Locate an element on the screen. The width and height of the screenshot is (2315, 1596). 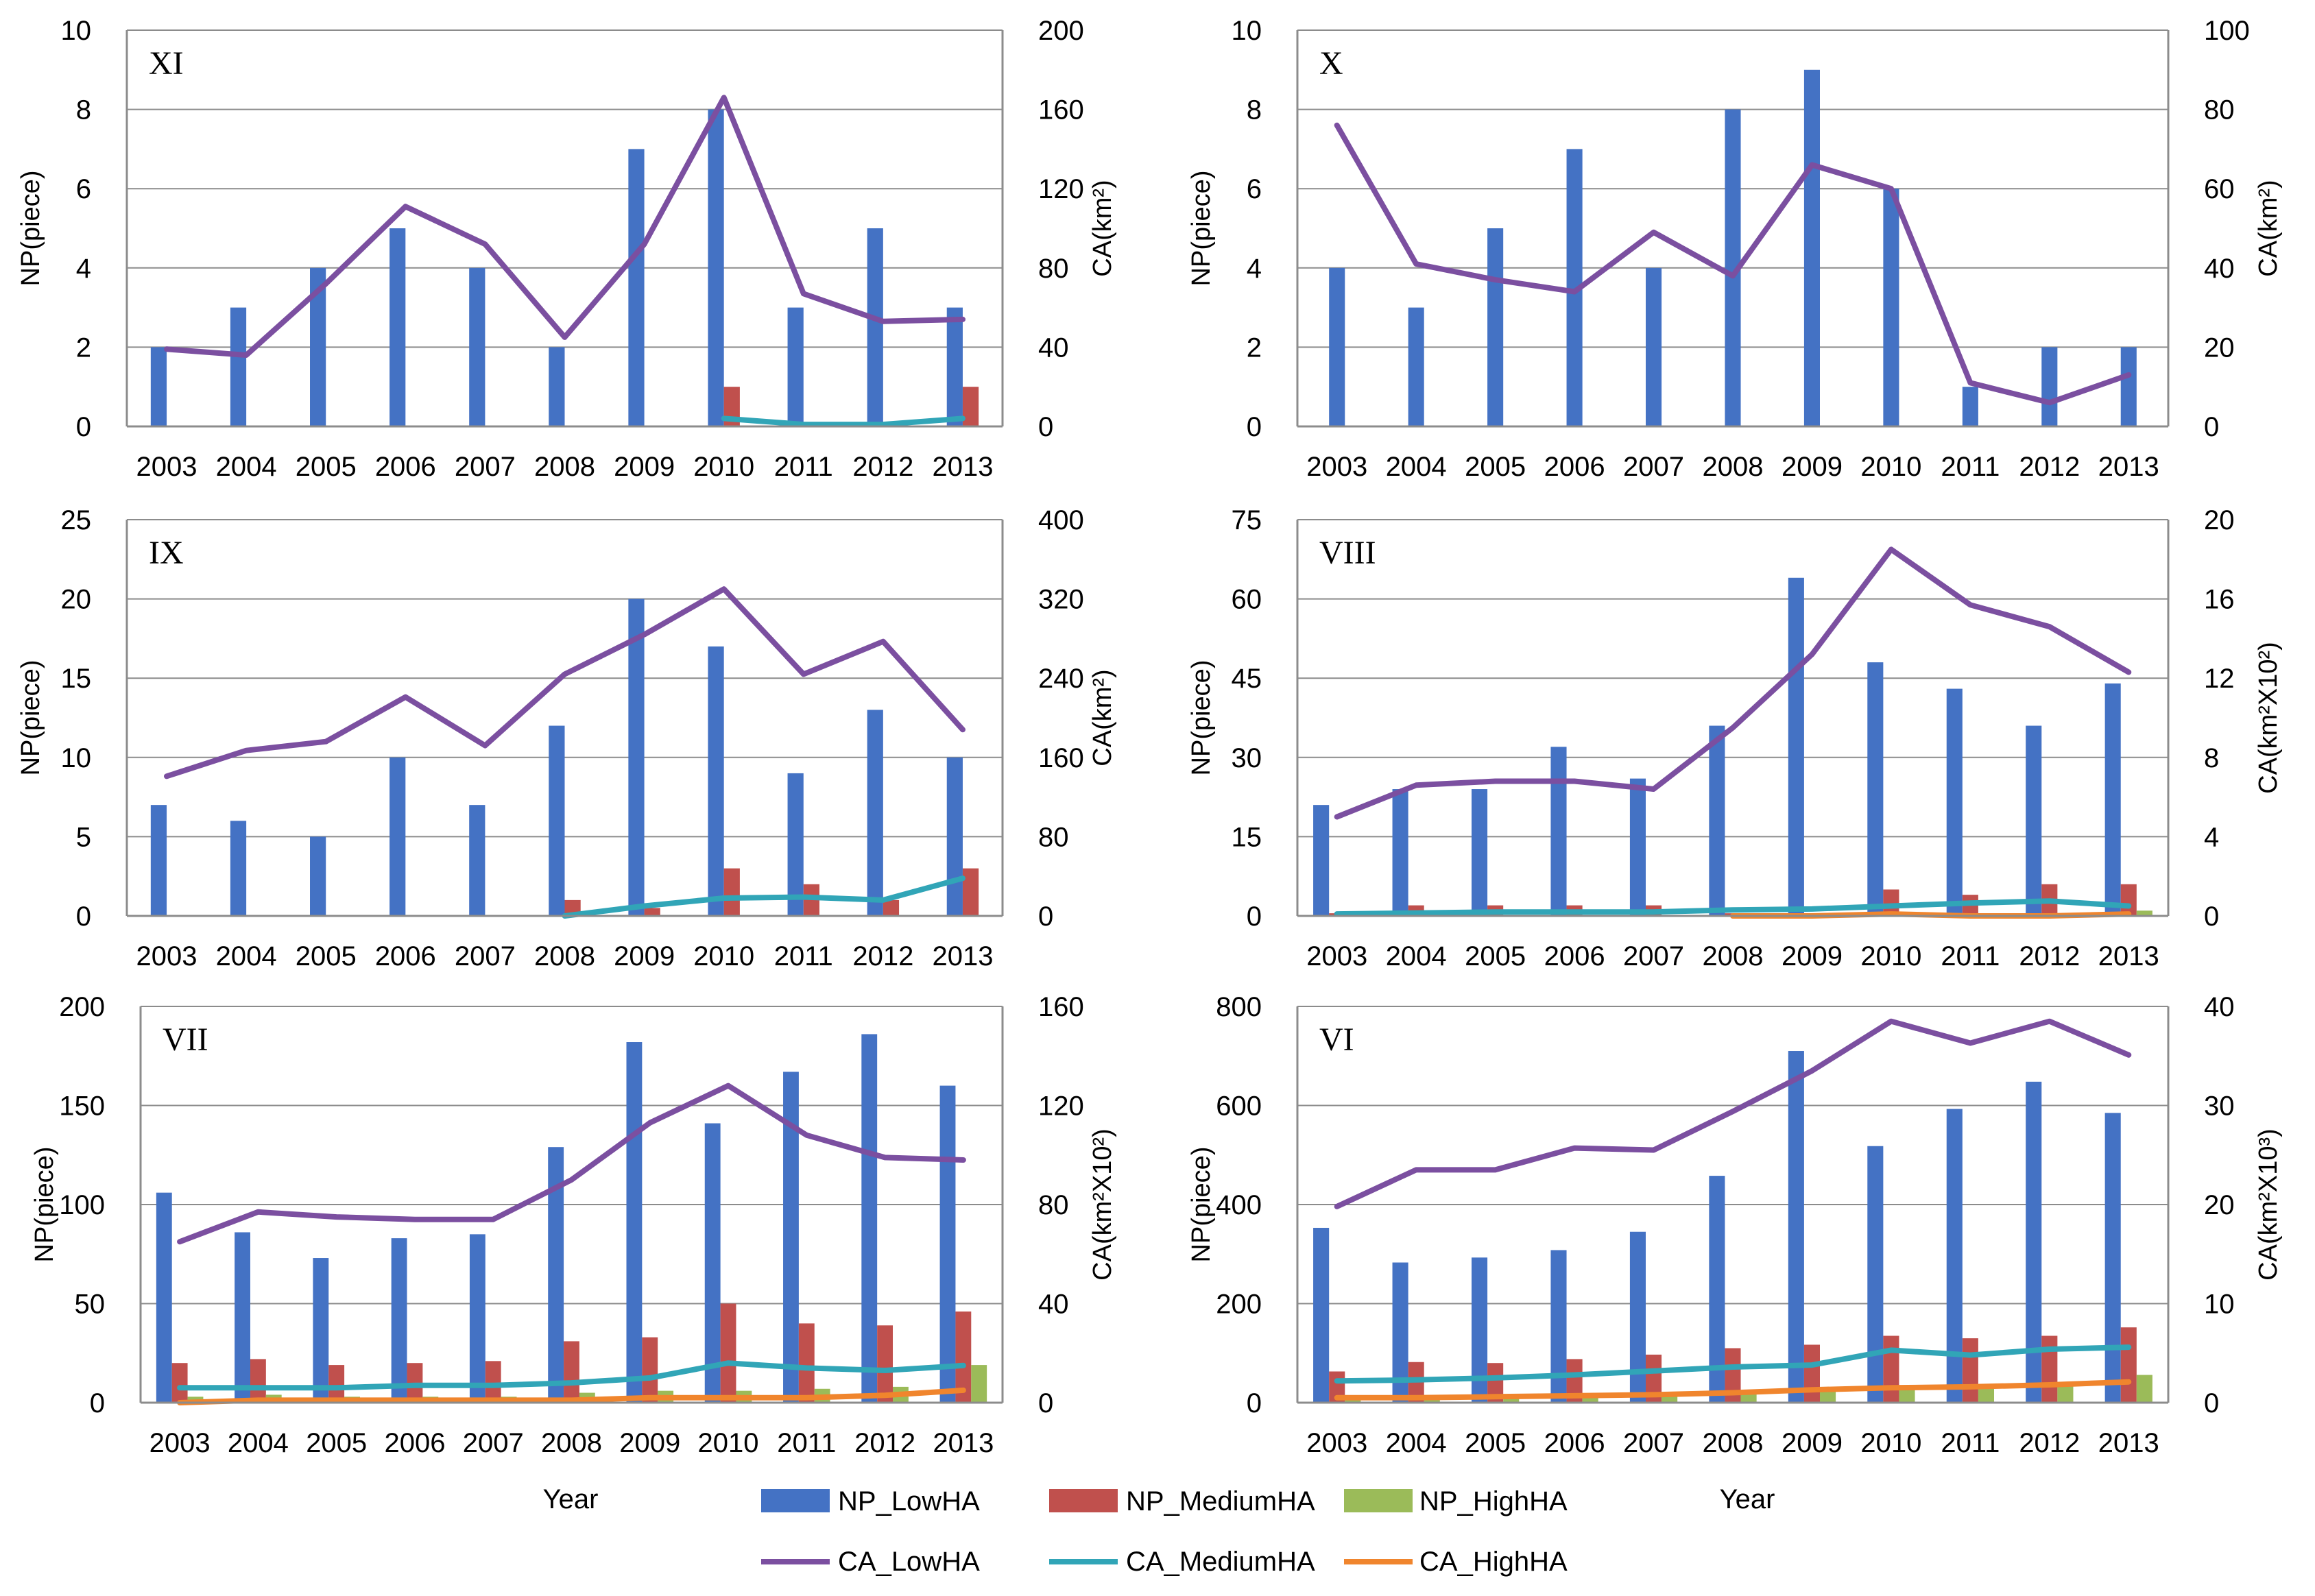
panel-vi-xtick-label-2011: 2011 is located at coordinates (1970, 1443).